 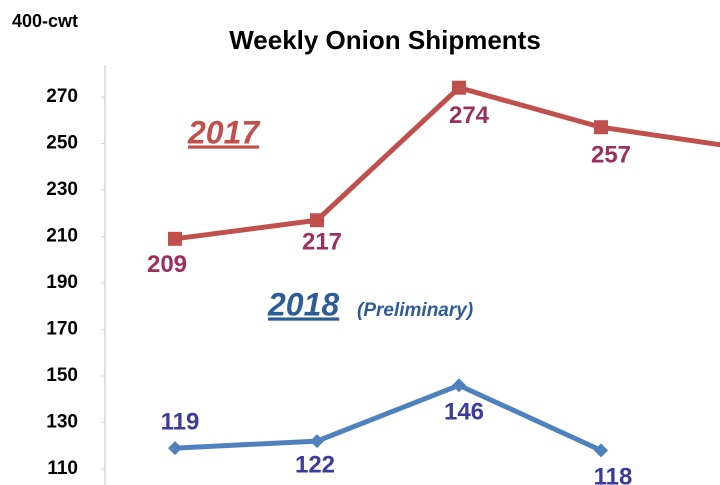 I want to click on data-label: 122, so click(x=315, y=464).